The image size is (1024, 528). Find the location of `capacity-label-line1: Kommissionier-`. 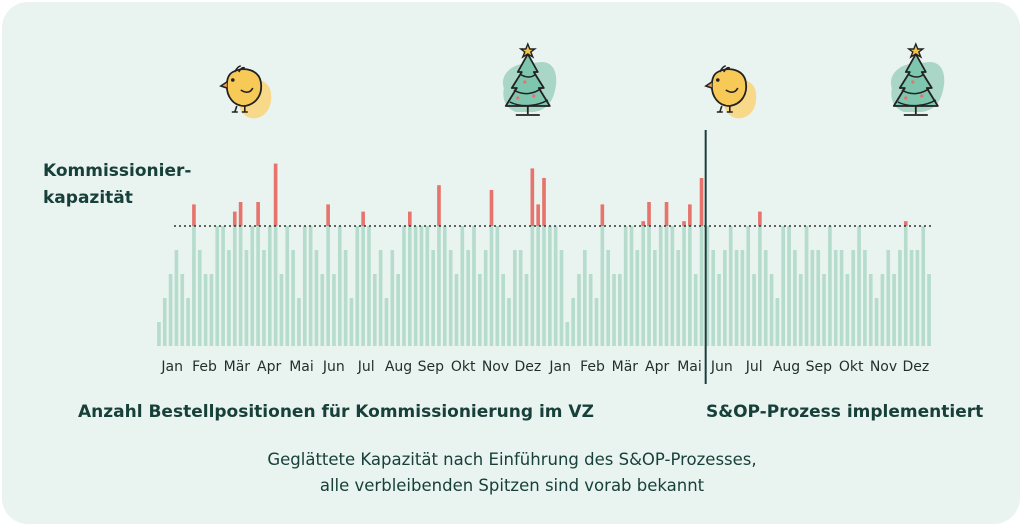

capacity-label-line1: Kommissionier- is located at coordinates (117, 171).